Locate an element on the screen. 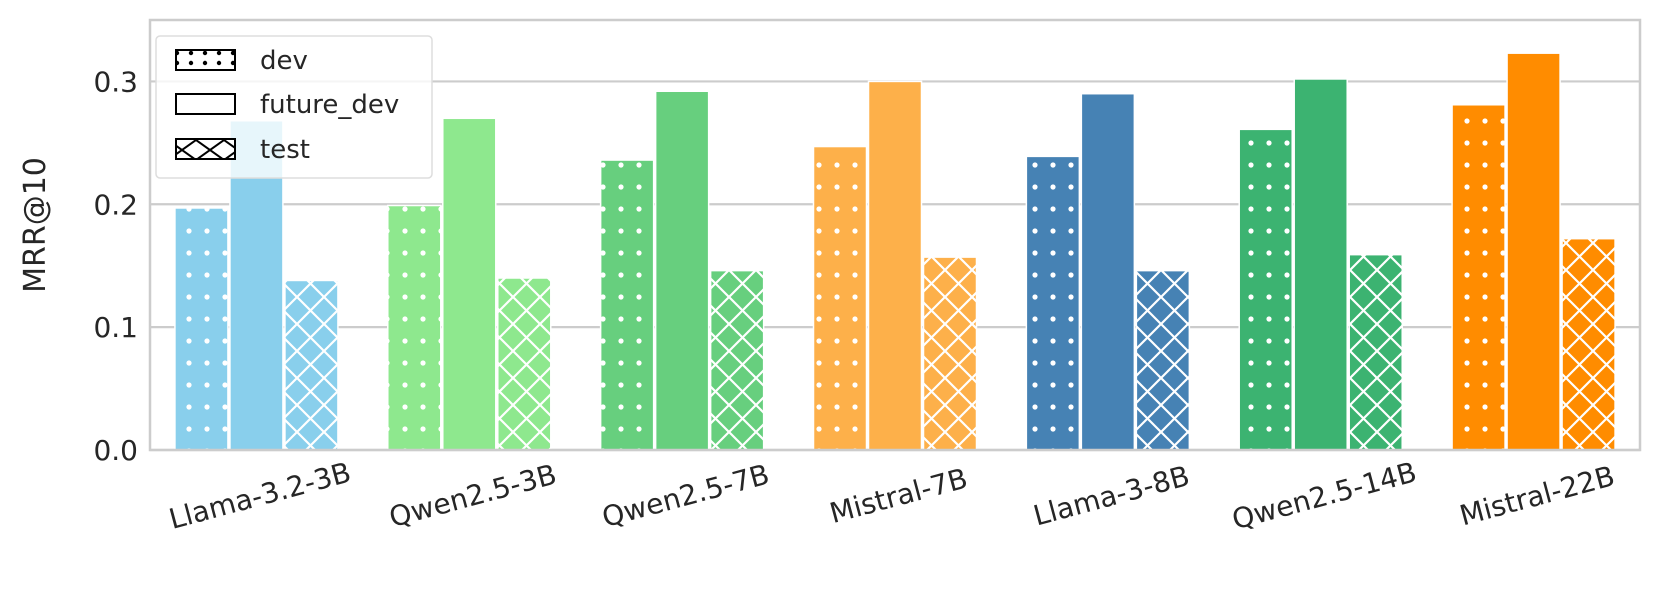 This screenshot has height=597, width=1660. legend-label-test: test is located at coordinates (285, 150).